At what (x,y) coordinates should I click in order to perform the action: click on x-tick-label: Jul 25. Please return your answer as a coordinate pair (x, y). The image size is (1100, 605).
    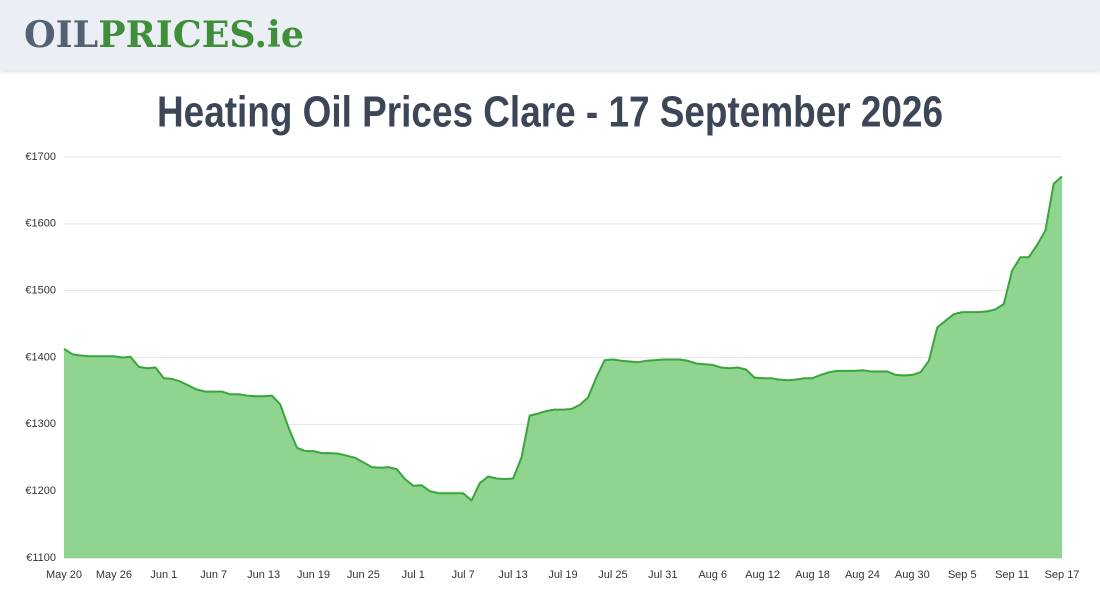
    Looking at the image, I should click on (612, 575).